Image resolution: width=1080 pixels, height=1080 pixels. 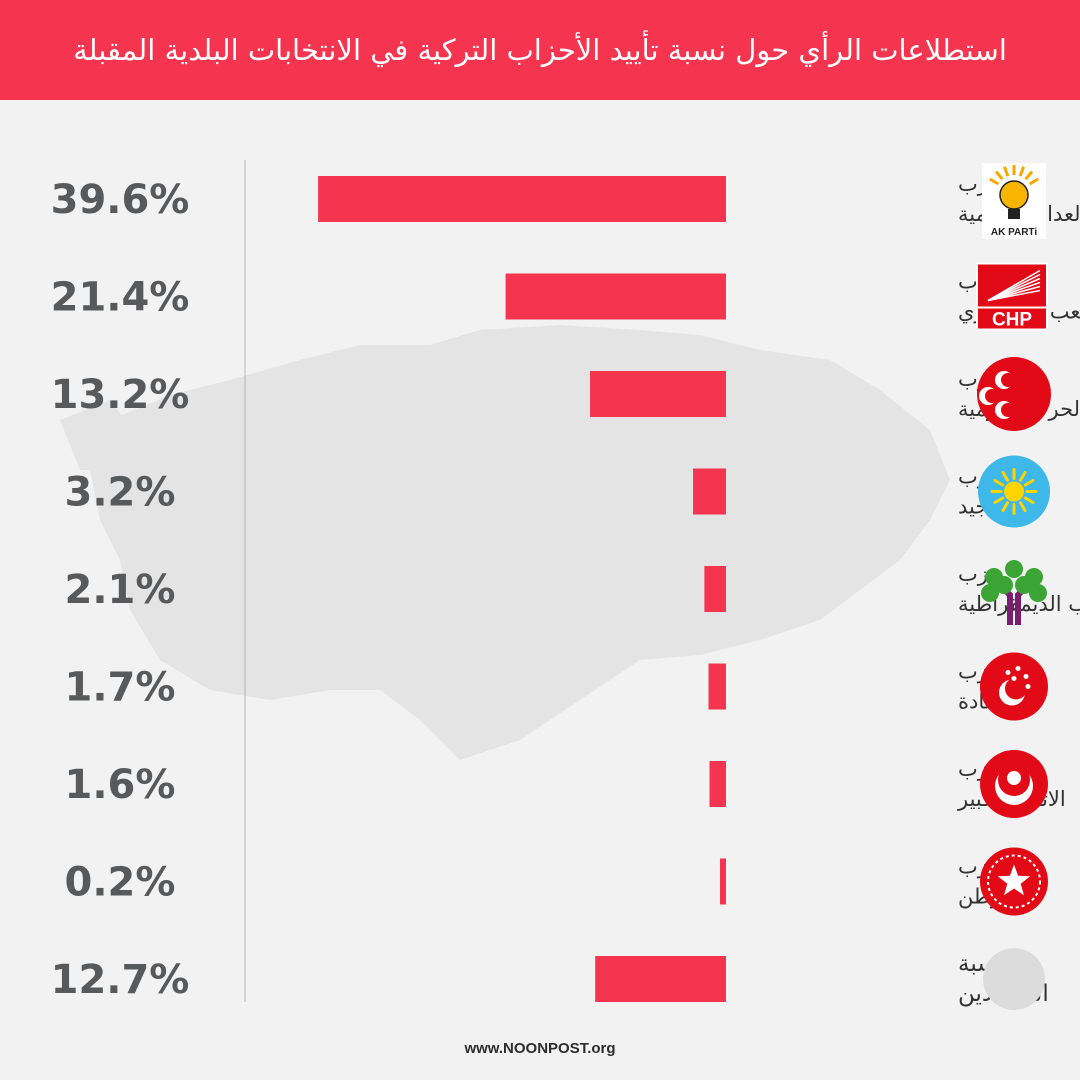 I want to click on iyi-parti-logo, so click(x=1014, y=491).